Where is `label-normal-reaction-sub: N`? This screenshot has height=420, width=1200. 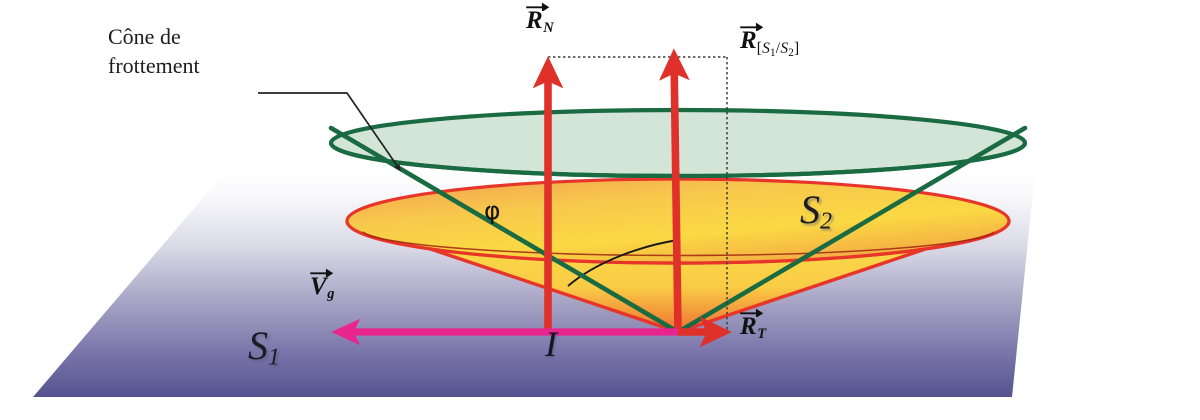 label-normal-reaction-sub: N is located at coordinates (548, 28).